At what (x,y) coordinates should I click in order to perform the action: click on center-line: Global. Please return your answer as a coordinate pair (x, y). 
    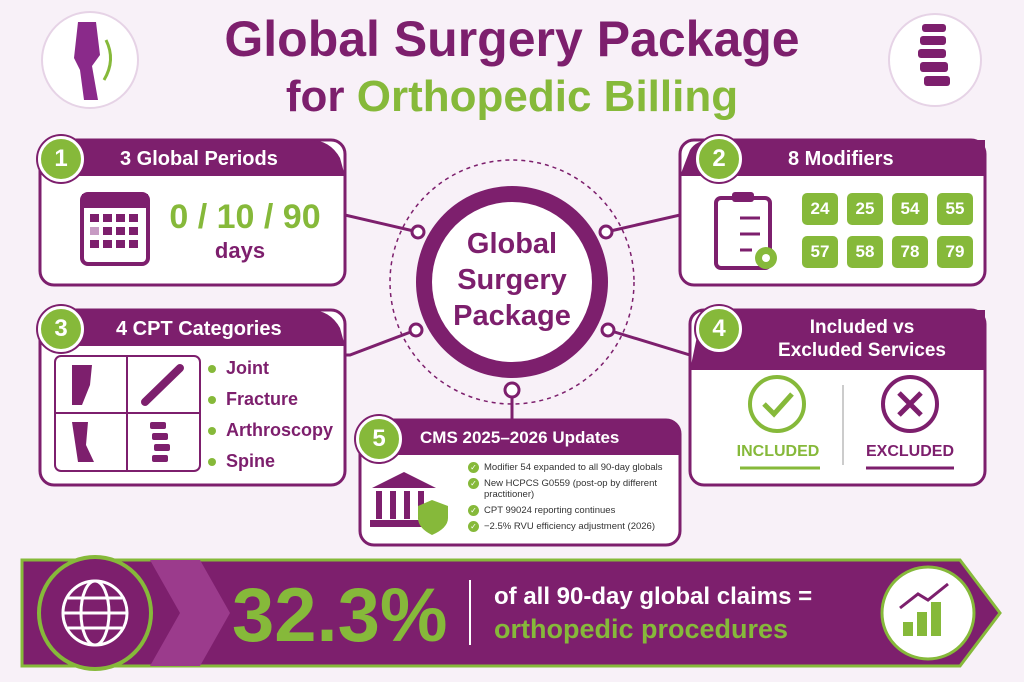
    Looking at the image, I should click on (512, 244).